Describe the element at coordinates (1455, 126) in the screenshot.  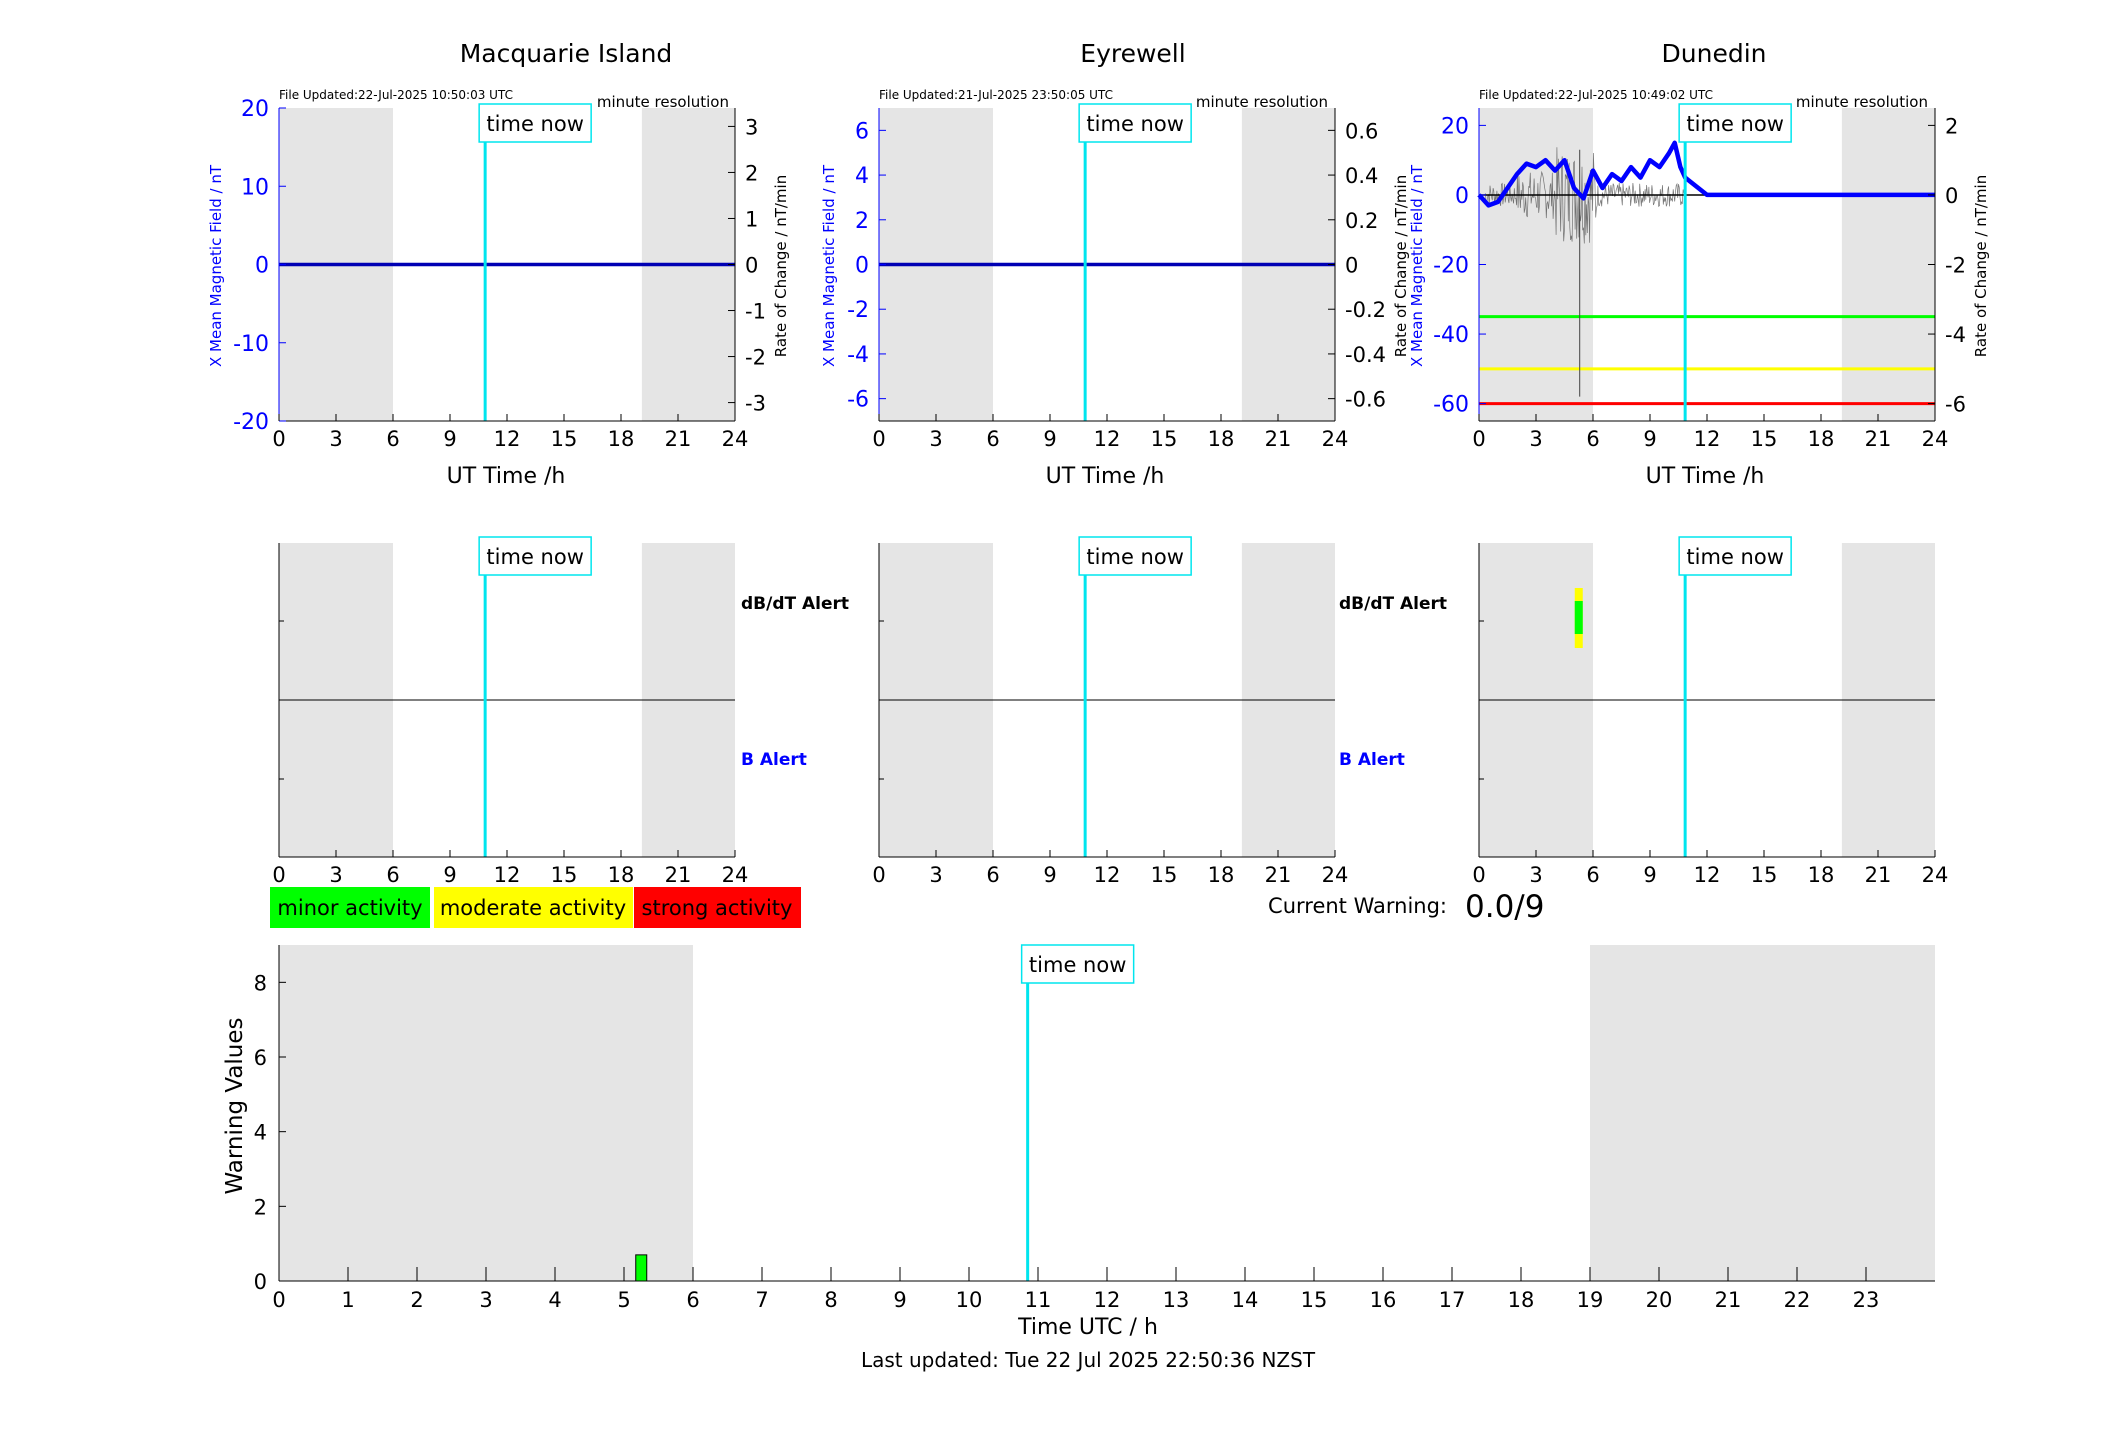
I see `y-tick-label: 20` at that location.